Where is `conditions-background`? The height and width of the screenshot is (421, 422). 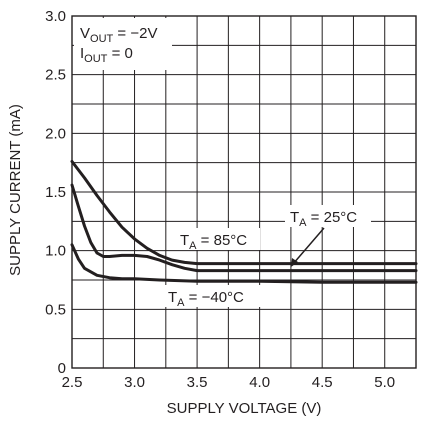
conditions-background is located at coordinates (123, 44).